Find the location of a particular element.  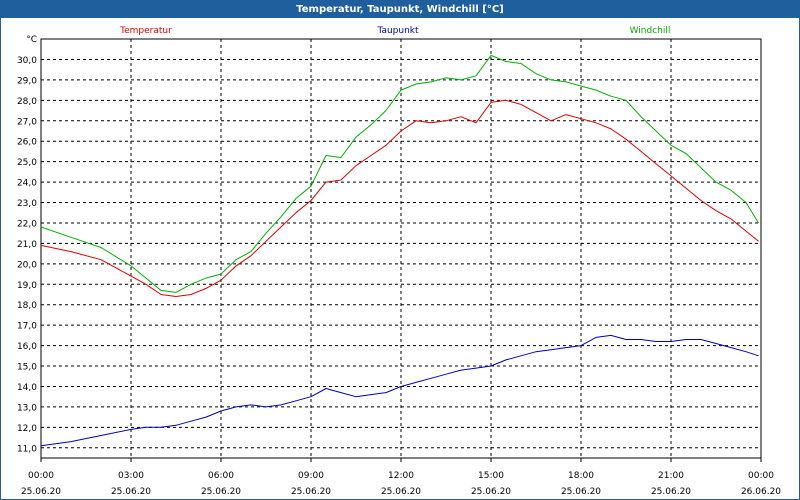

y-tick-label: 19,0 is located at coordinates (27, 286).